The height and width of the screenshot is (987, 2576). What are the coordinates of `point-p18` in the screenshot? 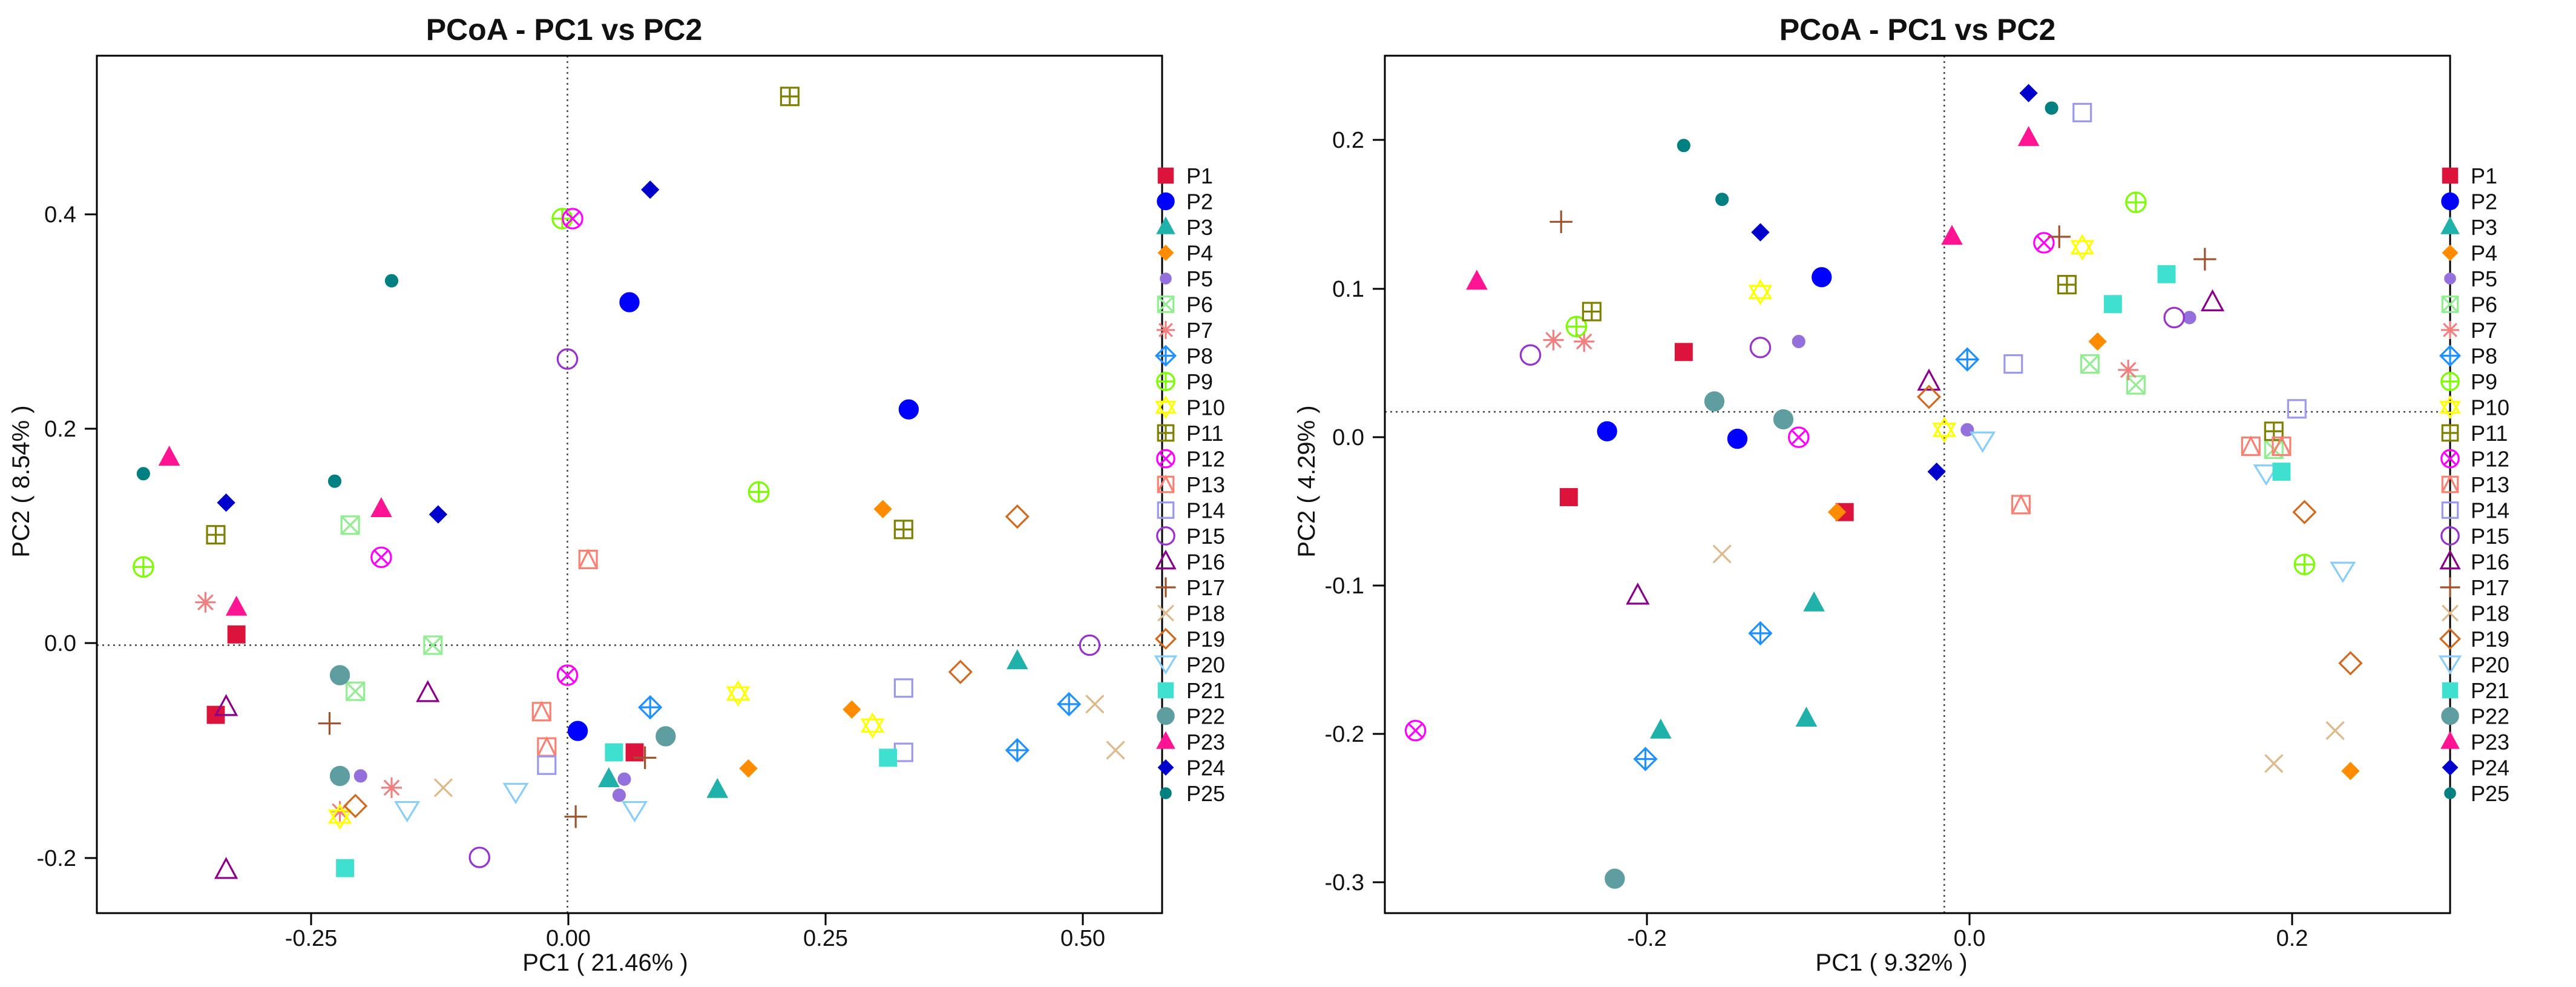 It's located at (1115, 750).